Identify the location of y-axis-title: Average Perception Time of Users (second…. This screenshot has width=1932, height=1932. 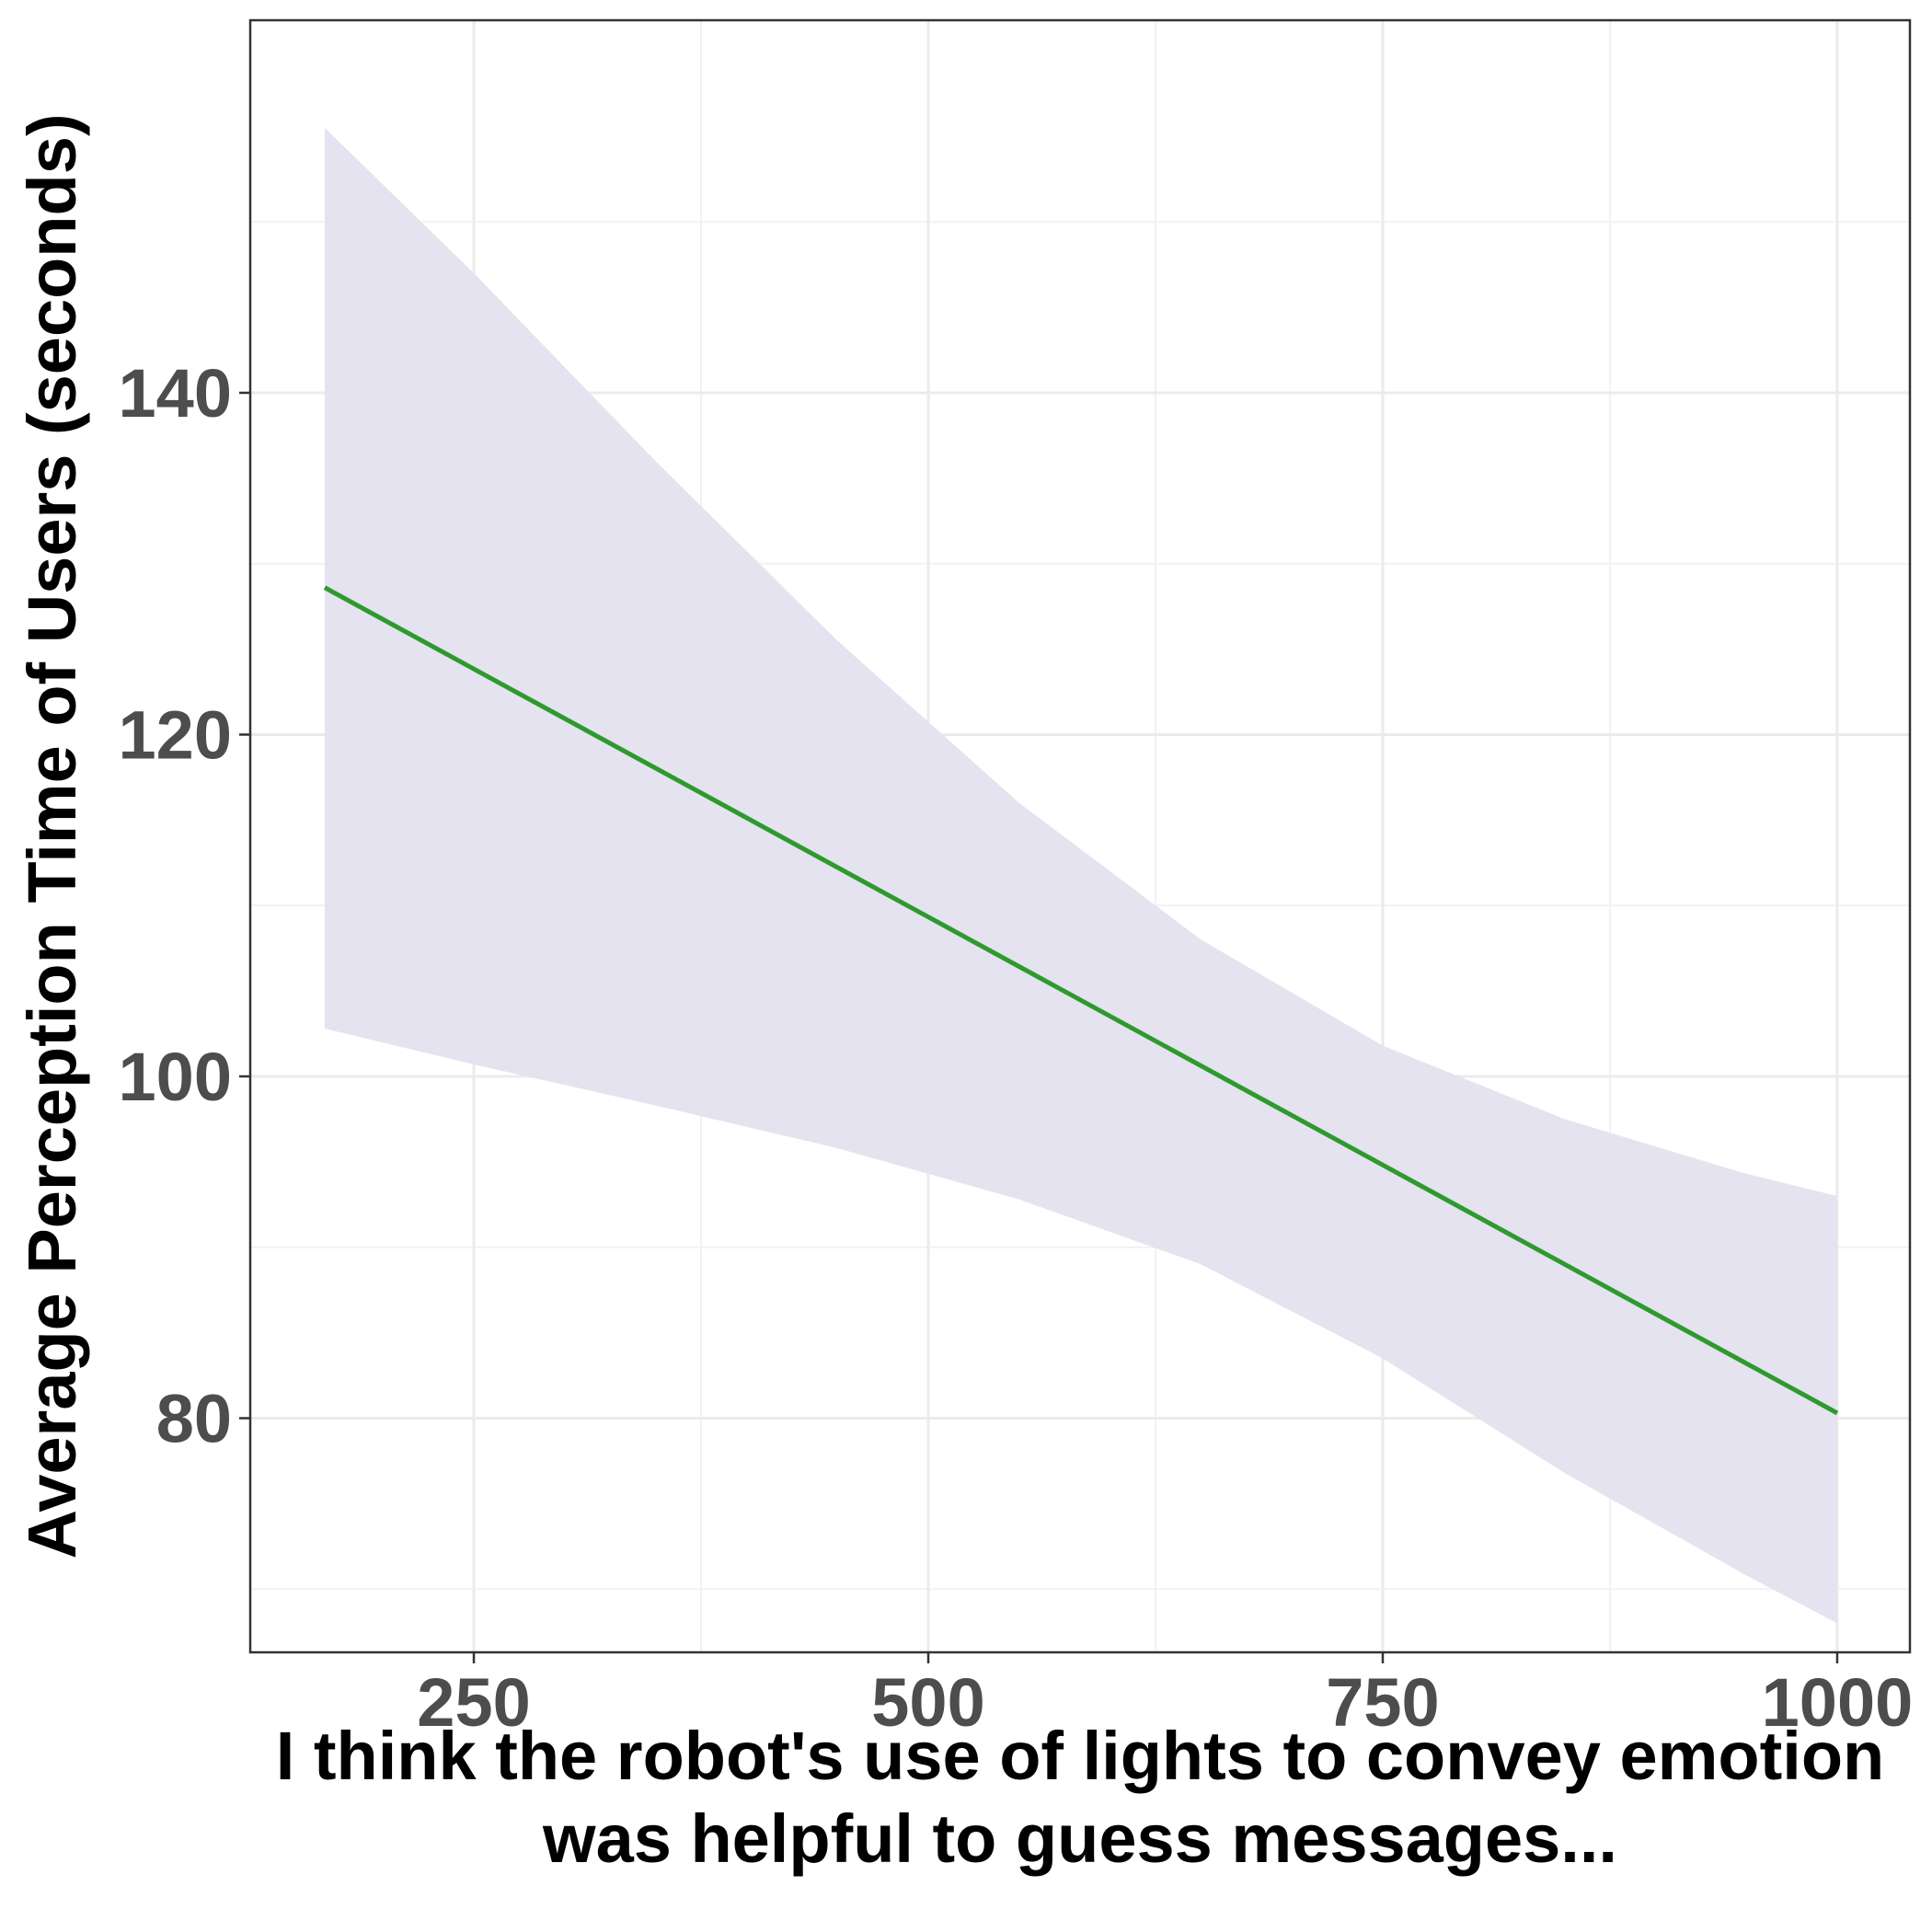
(52, 836).